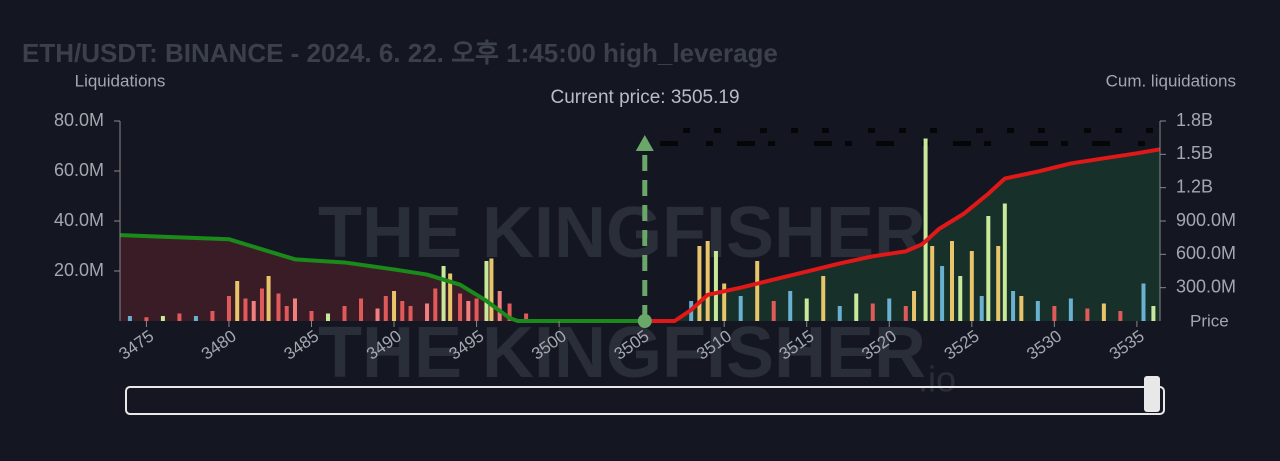 This screenshot has height=461, width=1280. Describe the element at coordinates (382, 278) in the screenshot. I see `cum-line` at that location.